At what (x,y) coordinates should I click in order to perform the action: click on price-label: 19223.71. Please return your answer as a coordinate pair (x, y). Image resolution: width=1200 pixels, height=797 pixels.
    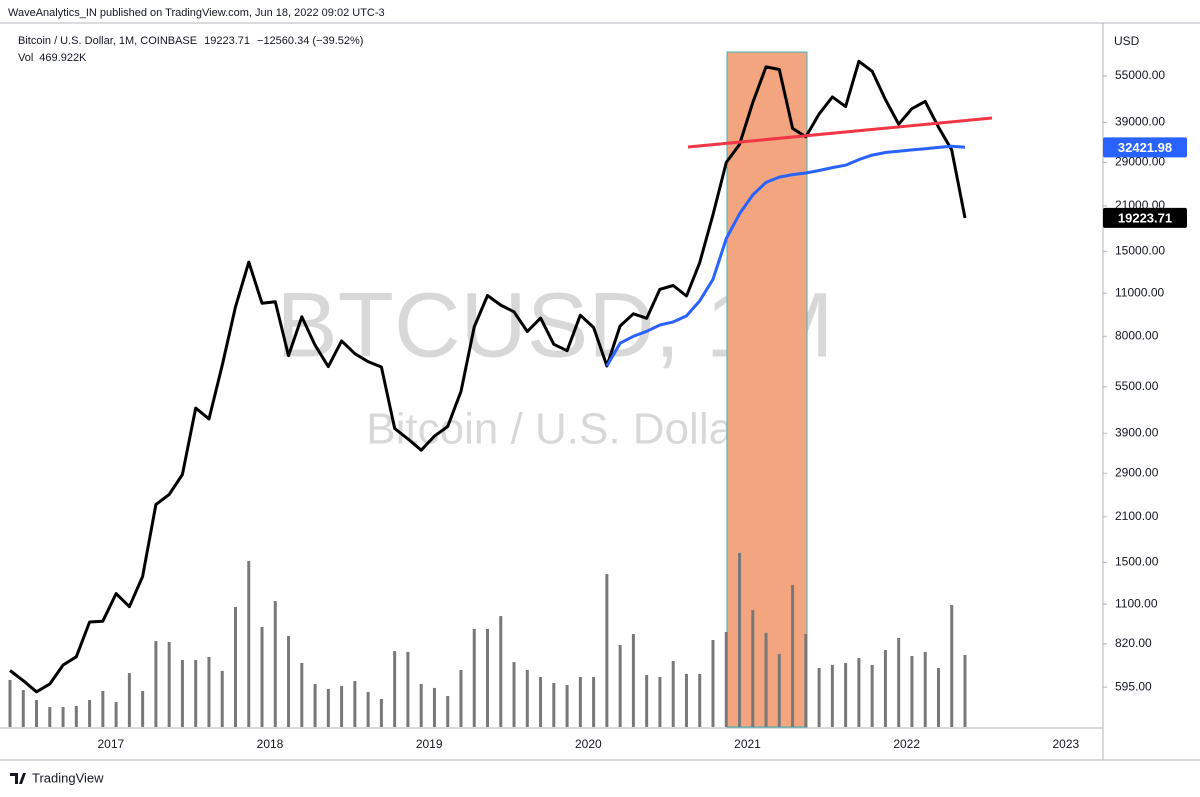
    Looking at the image, I should click on (1145, 217).